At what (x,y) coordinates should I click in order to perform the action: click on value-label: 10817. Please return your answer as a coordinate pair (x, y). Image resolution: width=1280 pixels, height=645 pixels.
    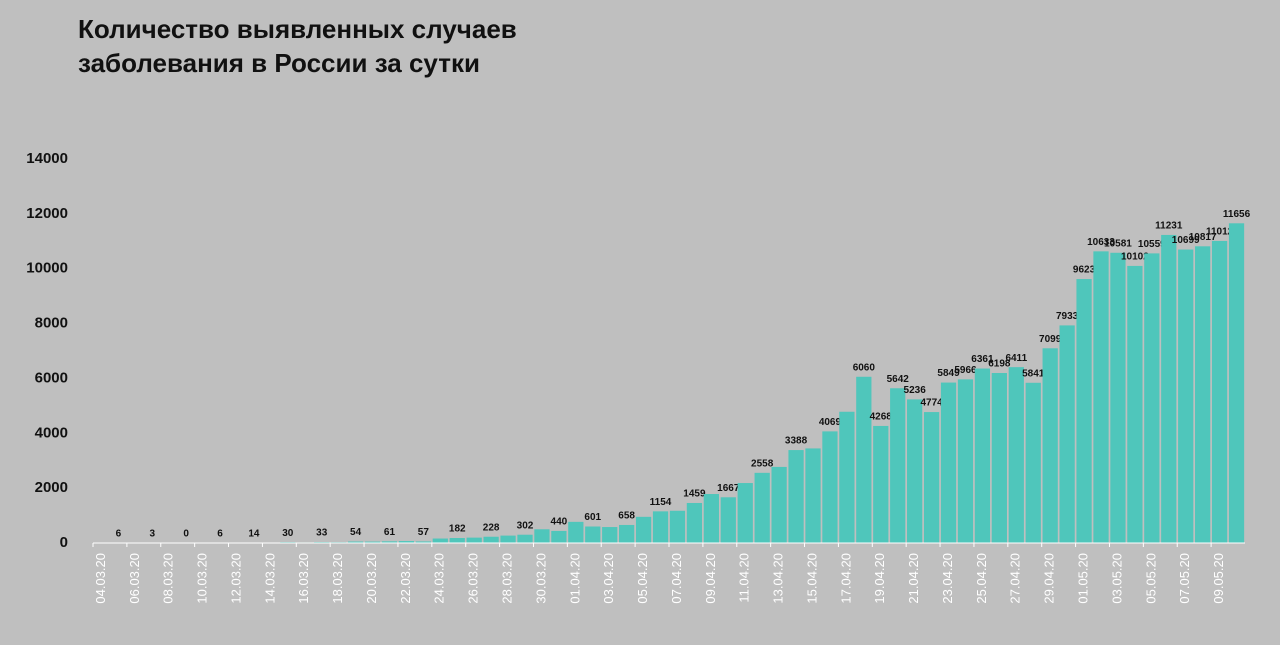
    Looking at the image, I should click on (1203, 237).